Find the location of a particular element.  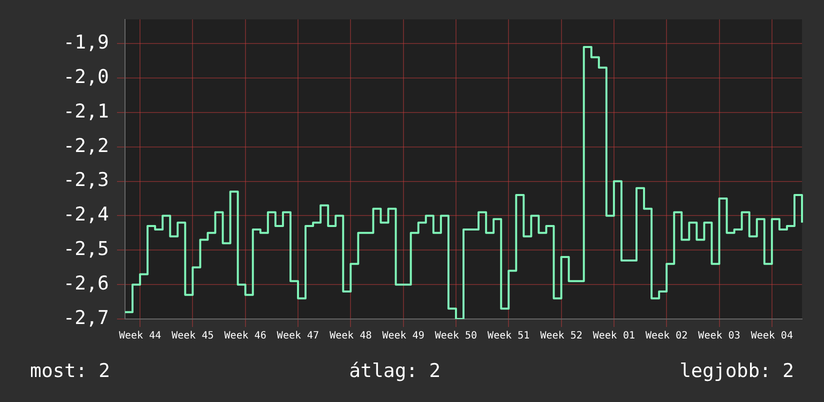

x-tick-label: Week 44 is located at coordinates (140, 336).